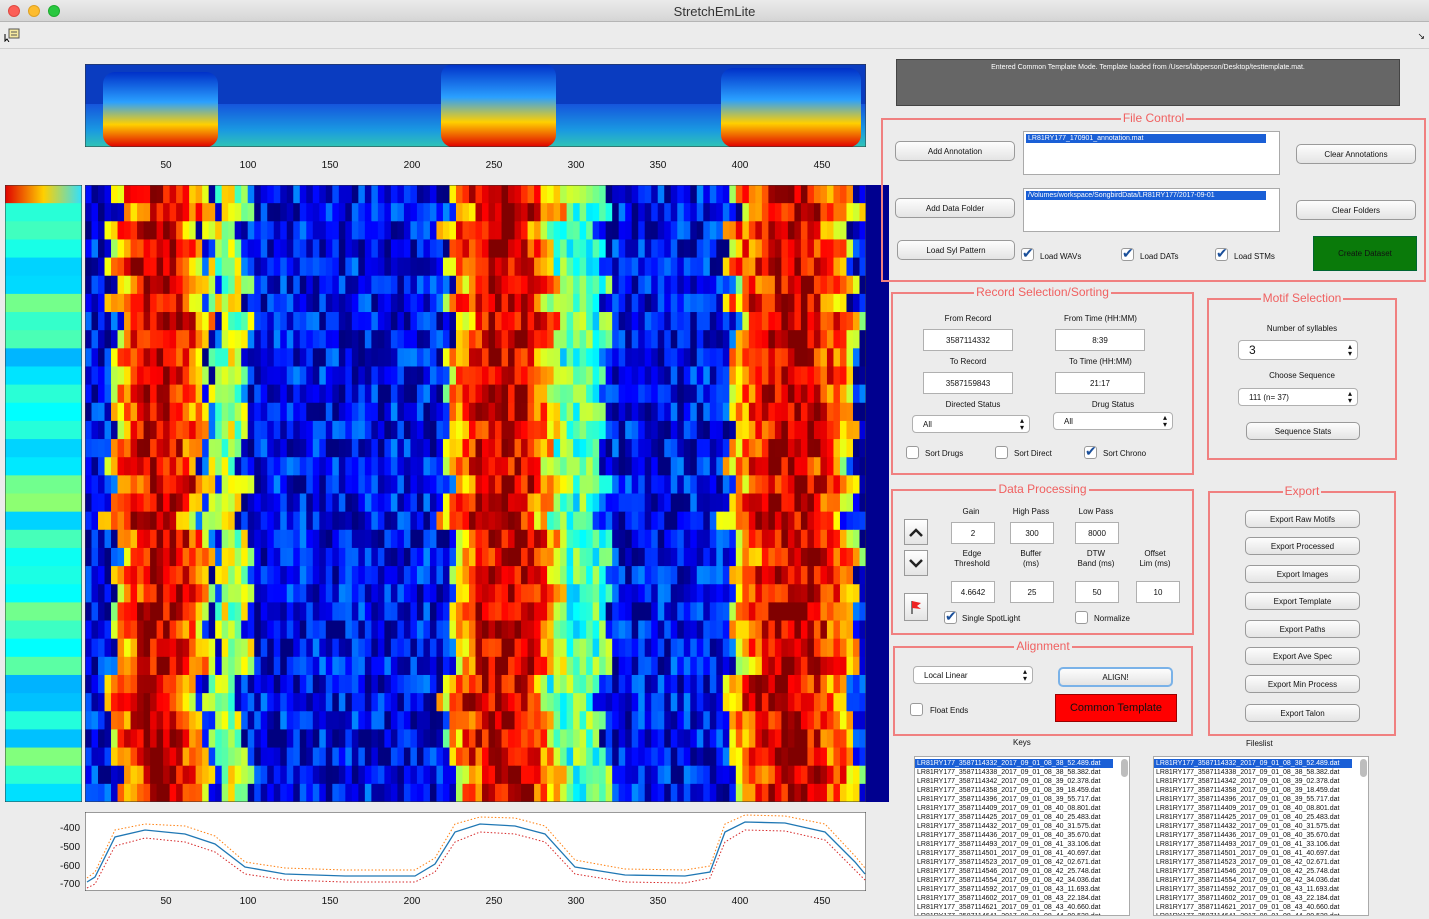  What do you see at coordinates (1298, 350) in the screenshot?
I see `num-syllables-select: 3 ▴ ▾` at bounding box center [1298, 350].